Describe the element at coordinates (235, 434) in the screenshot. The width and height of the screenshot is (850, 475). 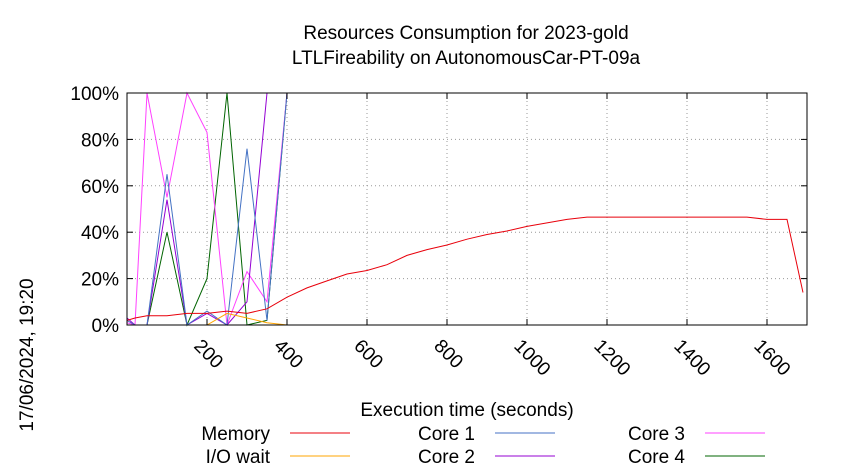
I see `legend-label: Memory` at that location.